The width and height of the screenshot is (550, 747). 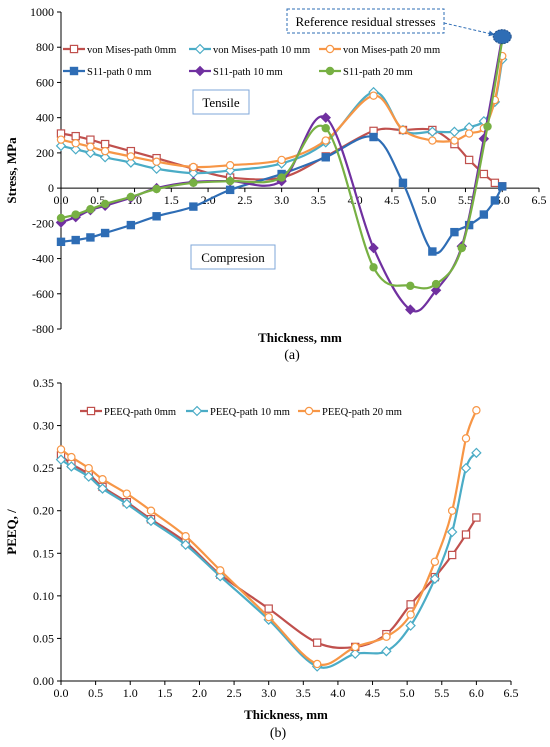 What do you see at coordinates (131, 50) in the screenshot?
I see `legend-entry: von Mises-path 0mm` at bounding box center [131, 50].